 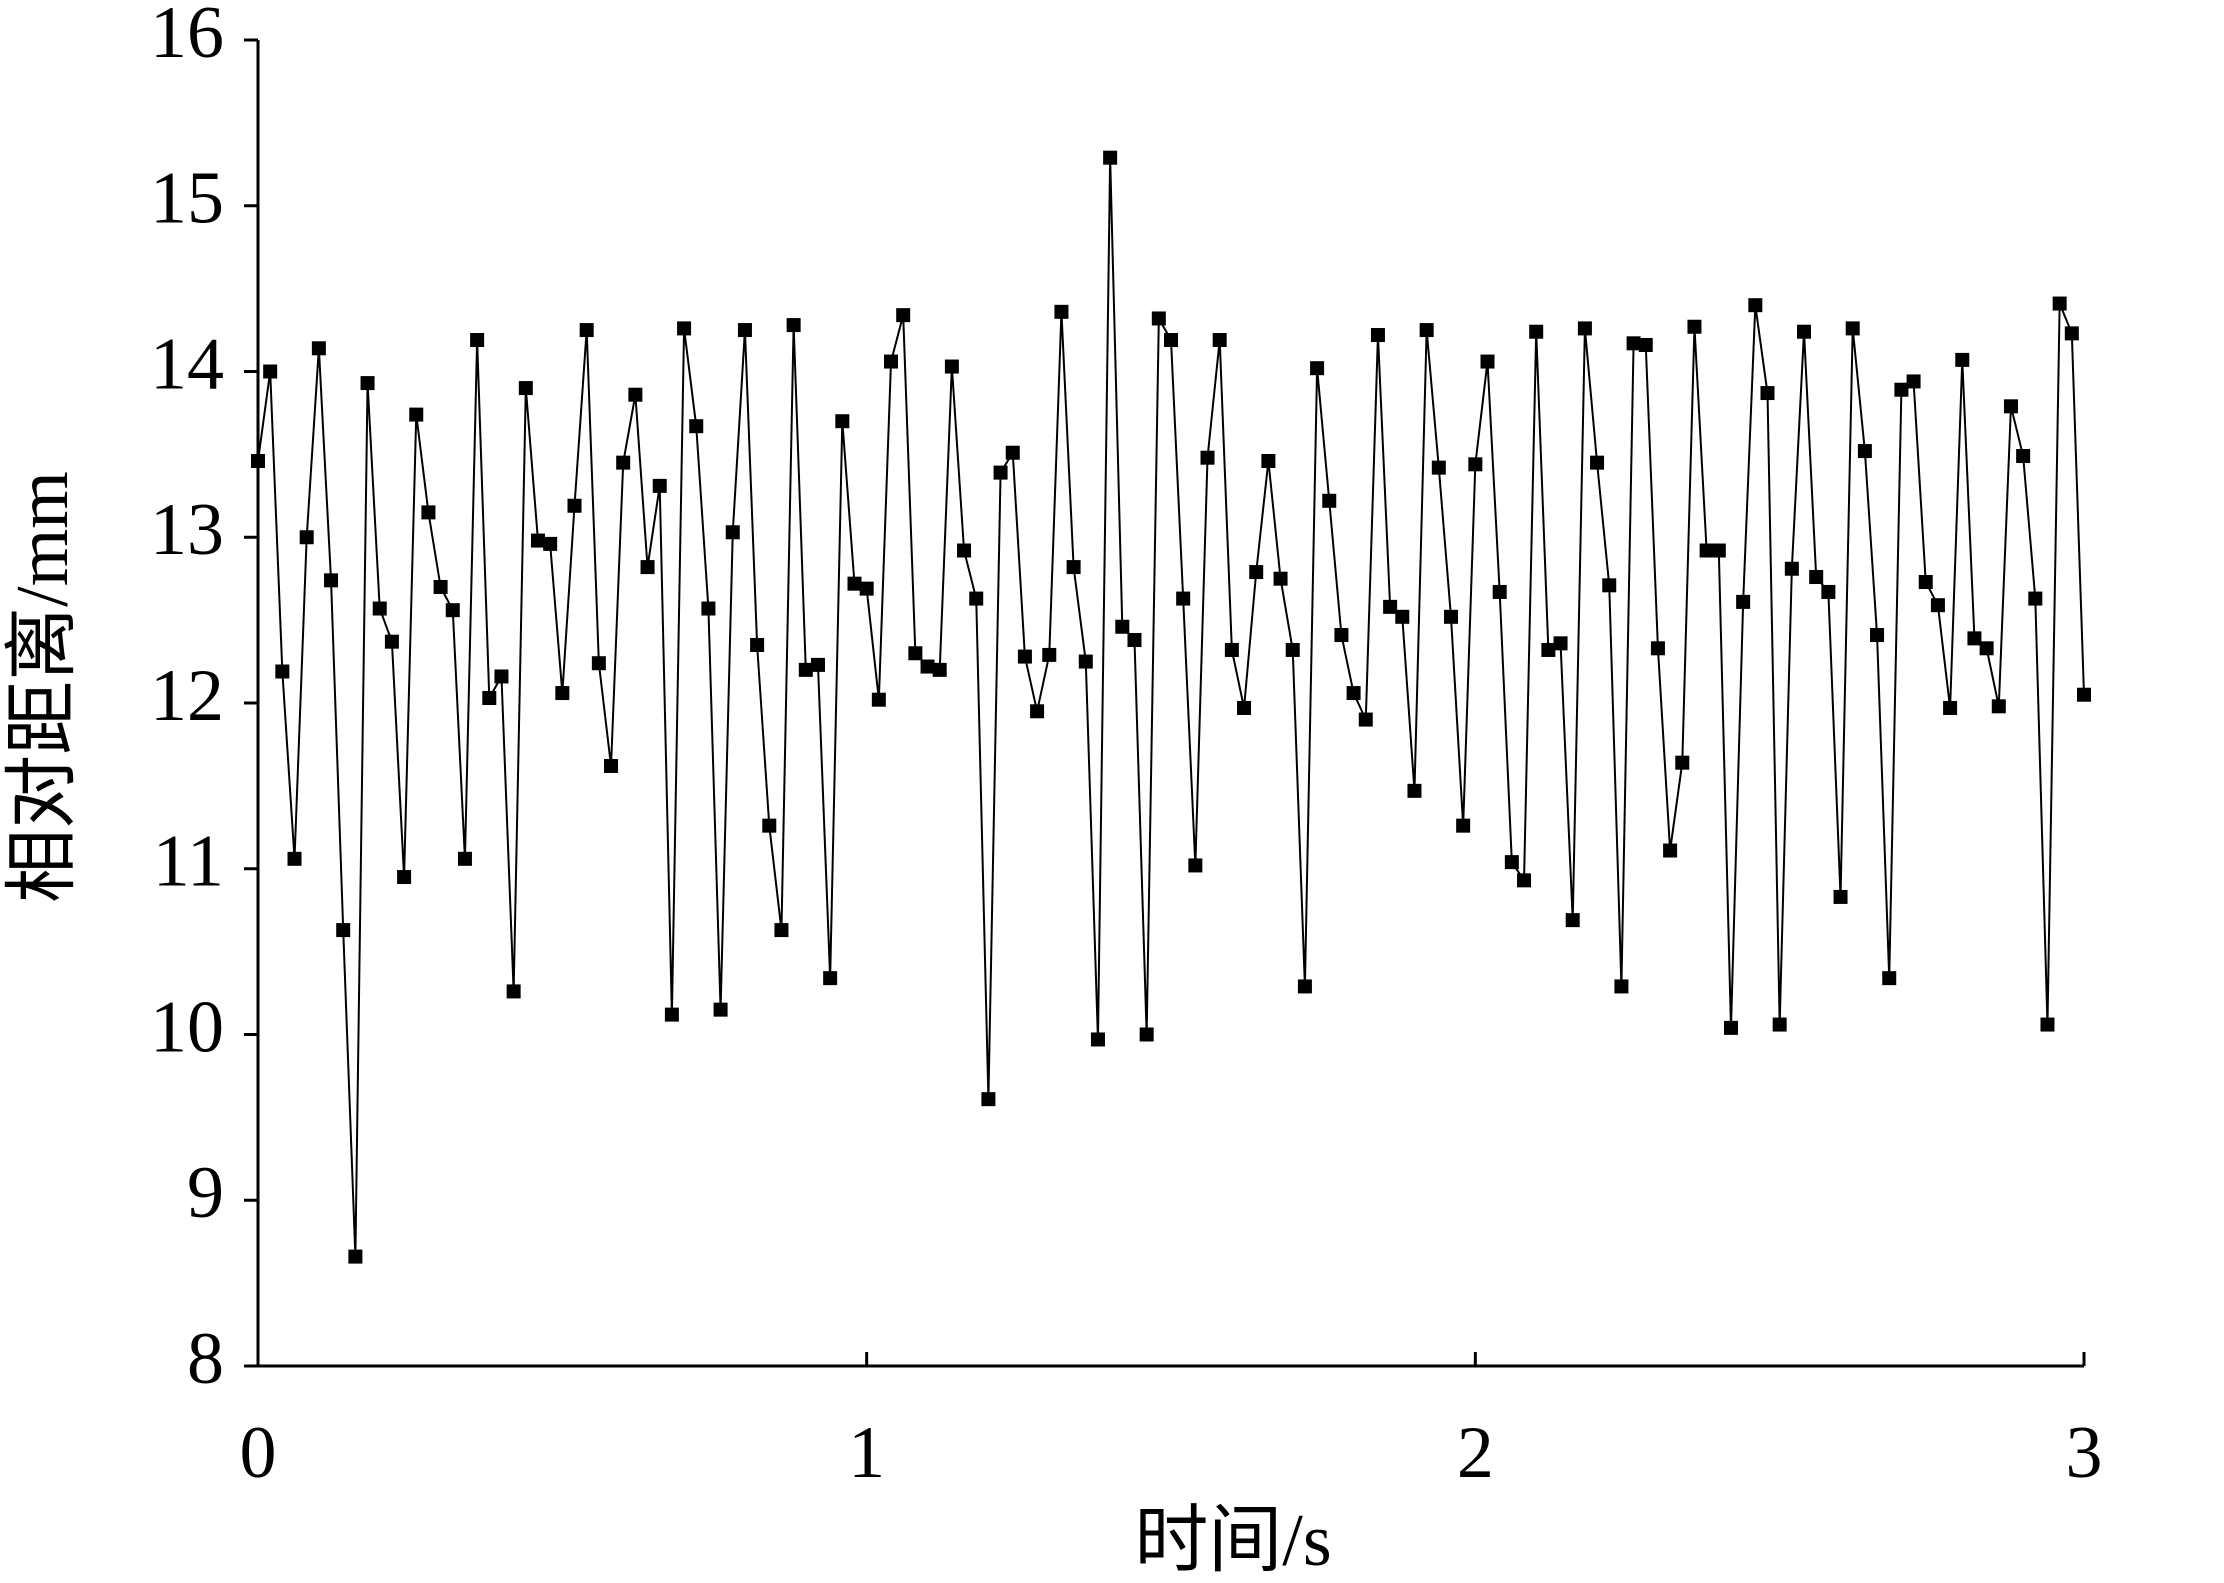 What do you see at coordinates (258, 1453) in the screenshot?
I see `x-tick-label: 0` at bounding box center [258, 1453].